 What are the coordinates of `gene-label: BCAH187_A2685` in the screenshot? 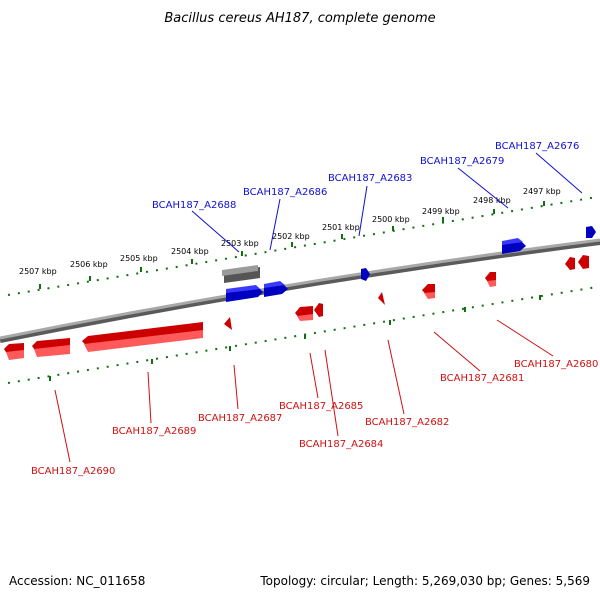 It's located at (321, 406).